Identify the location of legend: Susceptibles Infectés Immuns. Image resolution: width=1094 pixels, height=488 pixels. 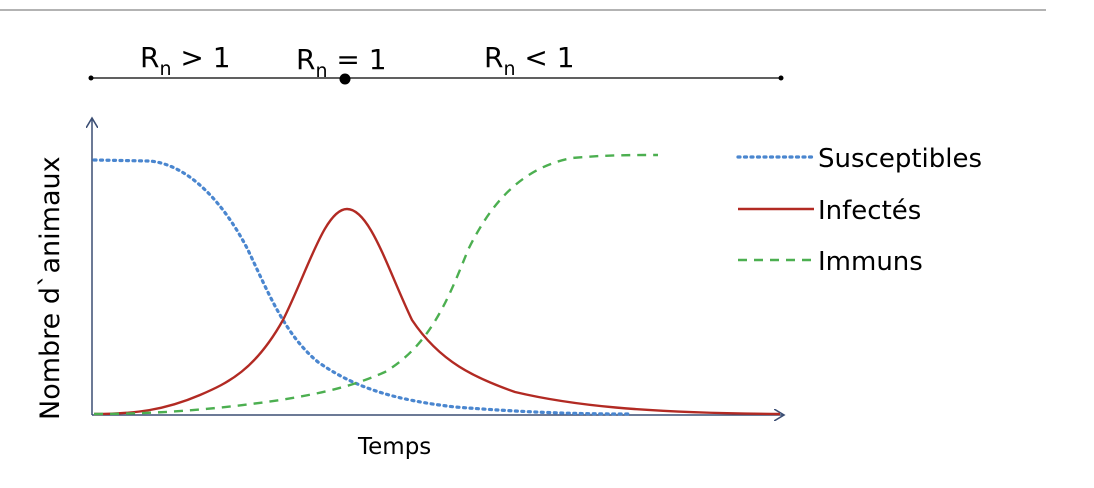
(859, 210).